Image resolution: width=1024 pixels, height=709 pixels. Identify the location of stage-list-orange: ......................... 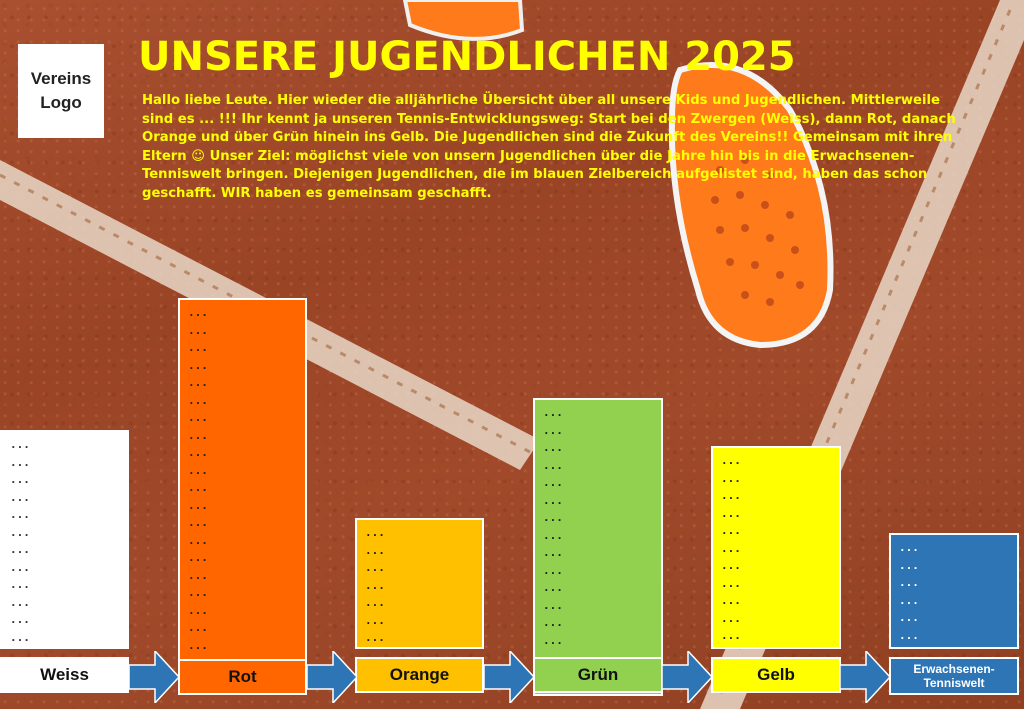
(419, 586).